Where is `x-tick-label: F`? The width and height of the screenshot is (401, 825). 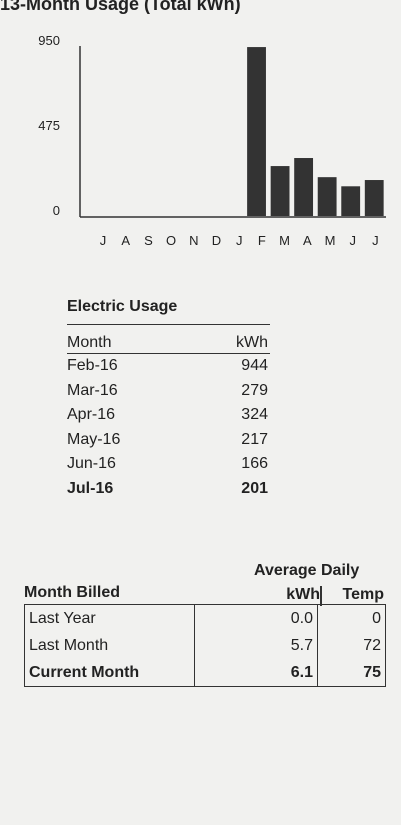 x-tick-label: F is located at coordinates (262, 240).